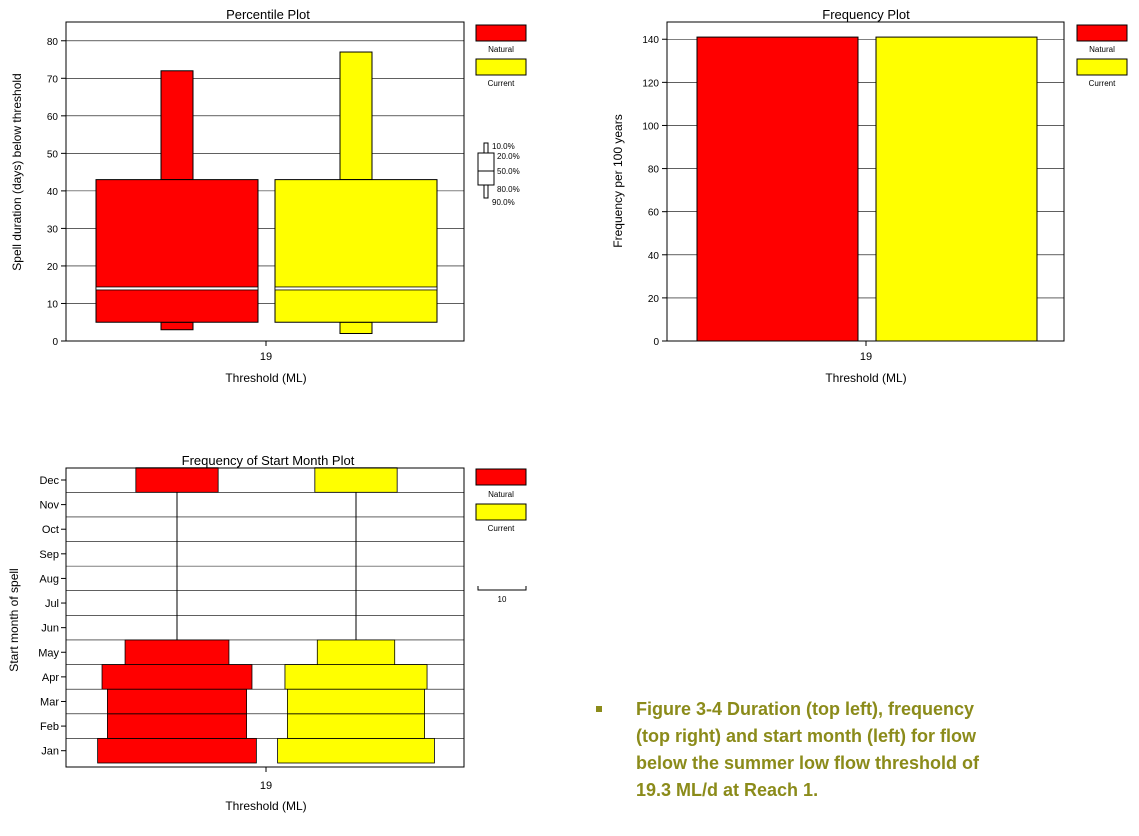 This screenshot has height=836, width=1139. Describe the element at coordinates (49, 727) in the screenshot. I see `start-month-y-tick-label: Feb` at that location.